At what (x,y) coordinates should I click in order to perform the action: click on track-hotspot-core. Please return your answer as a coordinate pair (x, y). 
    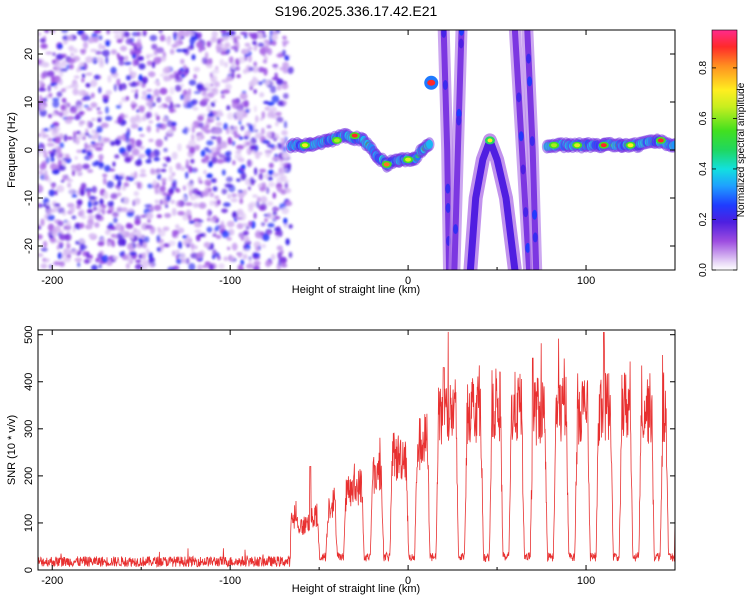
    Looking at the image, I should click on (408, 159).